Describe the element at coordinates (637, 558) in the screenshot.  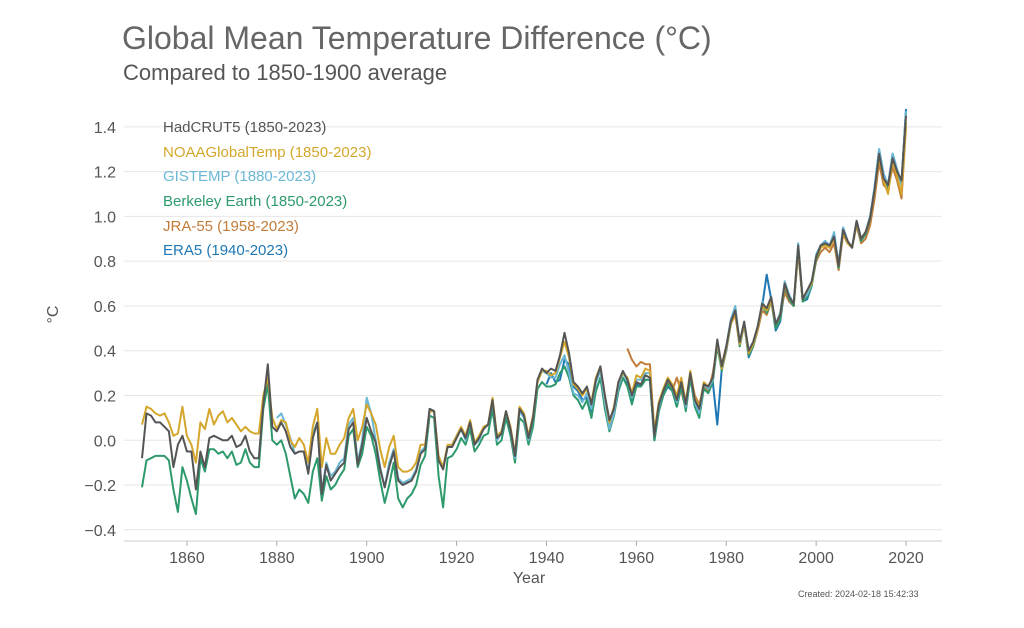
I see `x-tick-label: 1960` at that location.